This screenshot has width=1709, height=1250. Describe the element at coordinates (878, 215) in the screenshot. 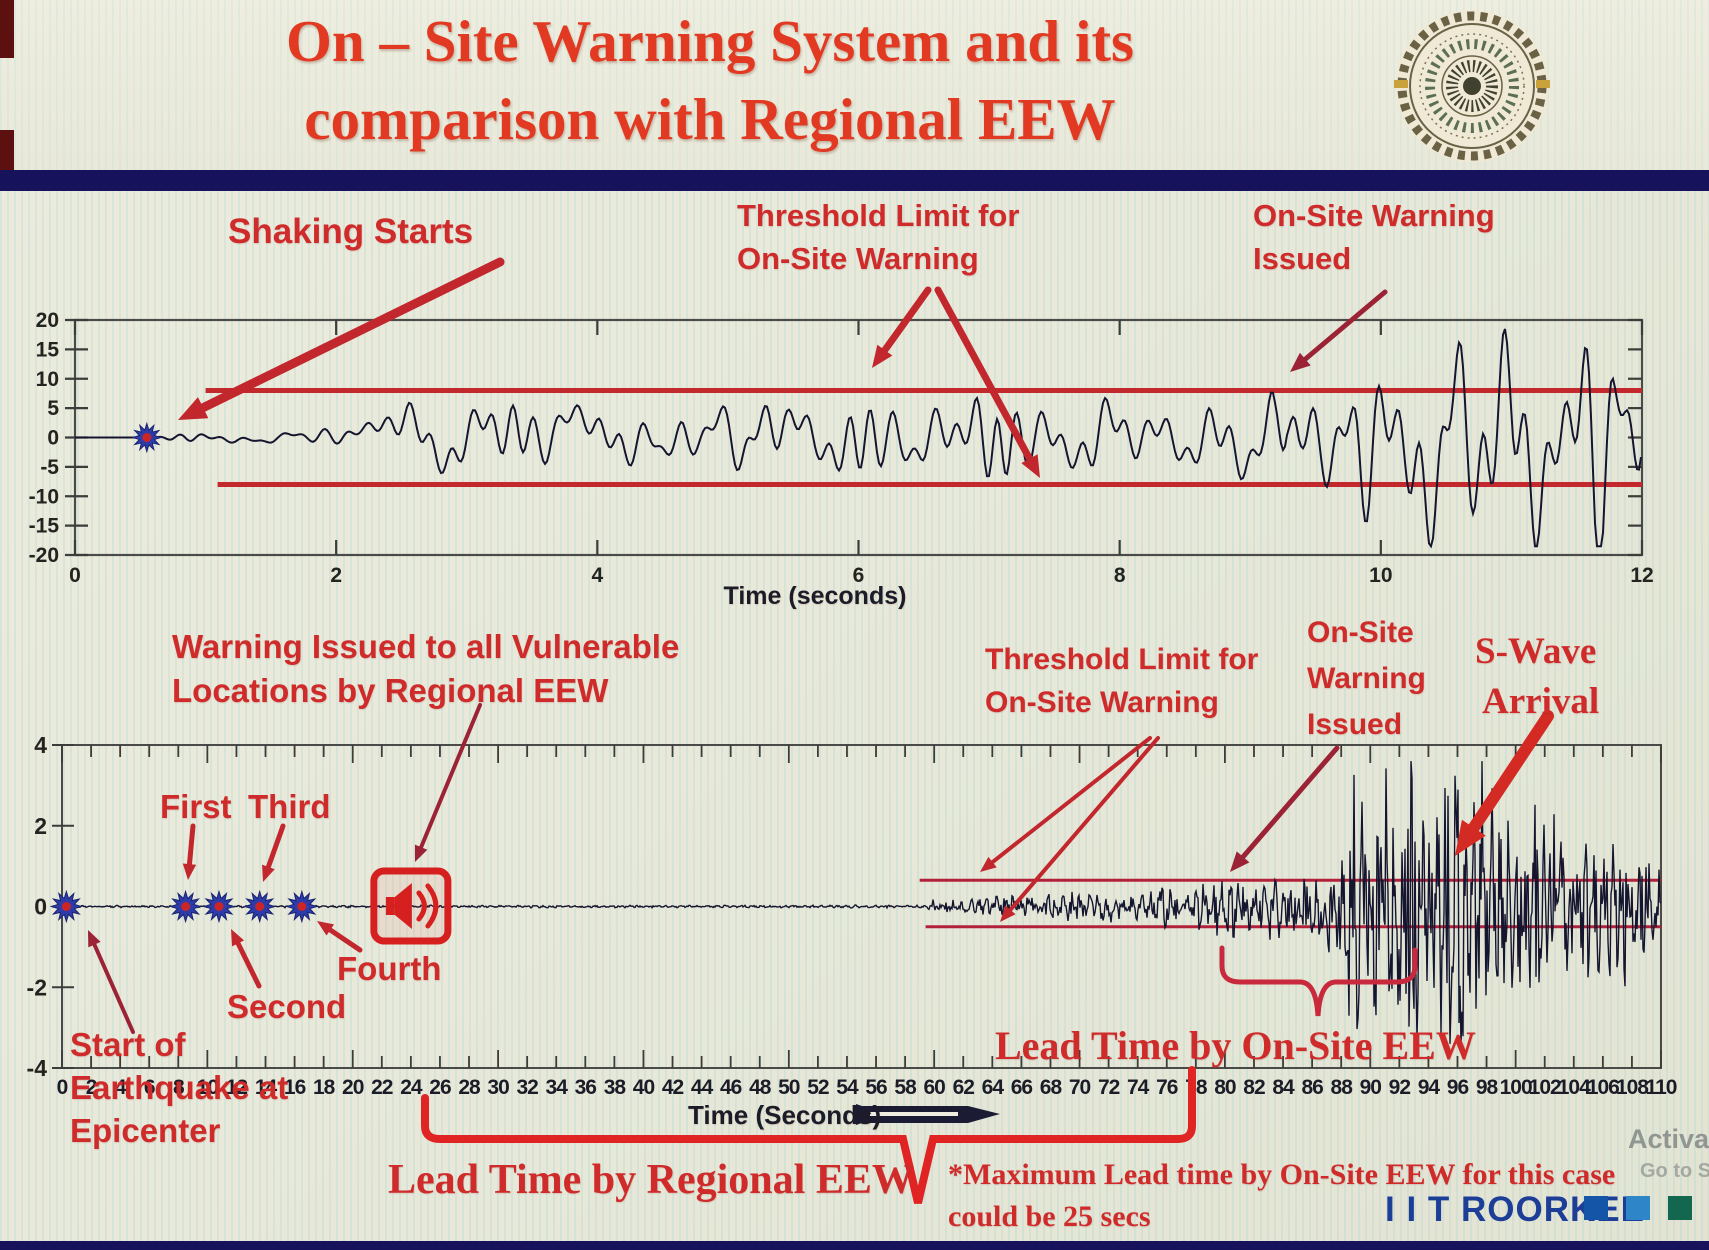

I see `label-threshold-top-1: Threshold Limit for` at that location.